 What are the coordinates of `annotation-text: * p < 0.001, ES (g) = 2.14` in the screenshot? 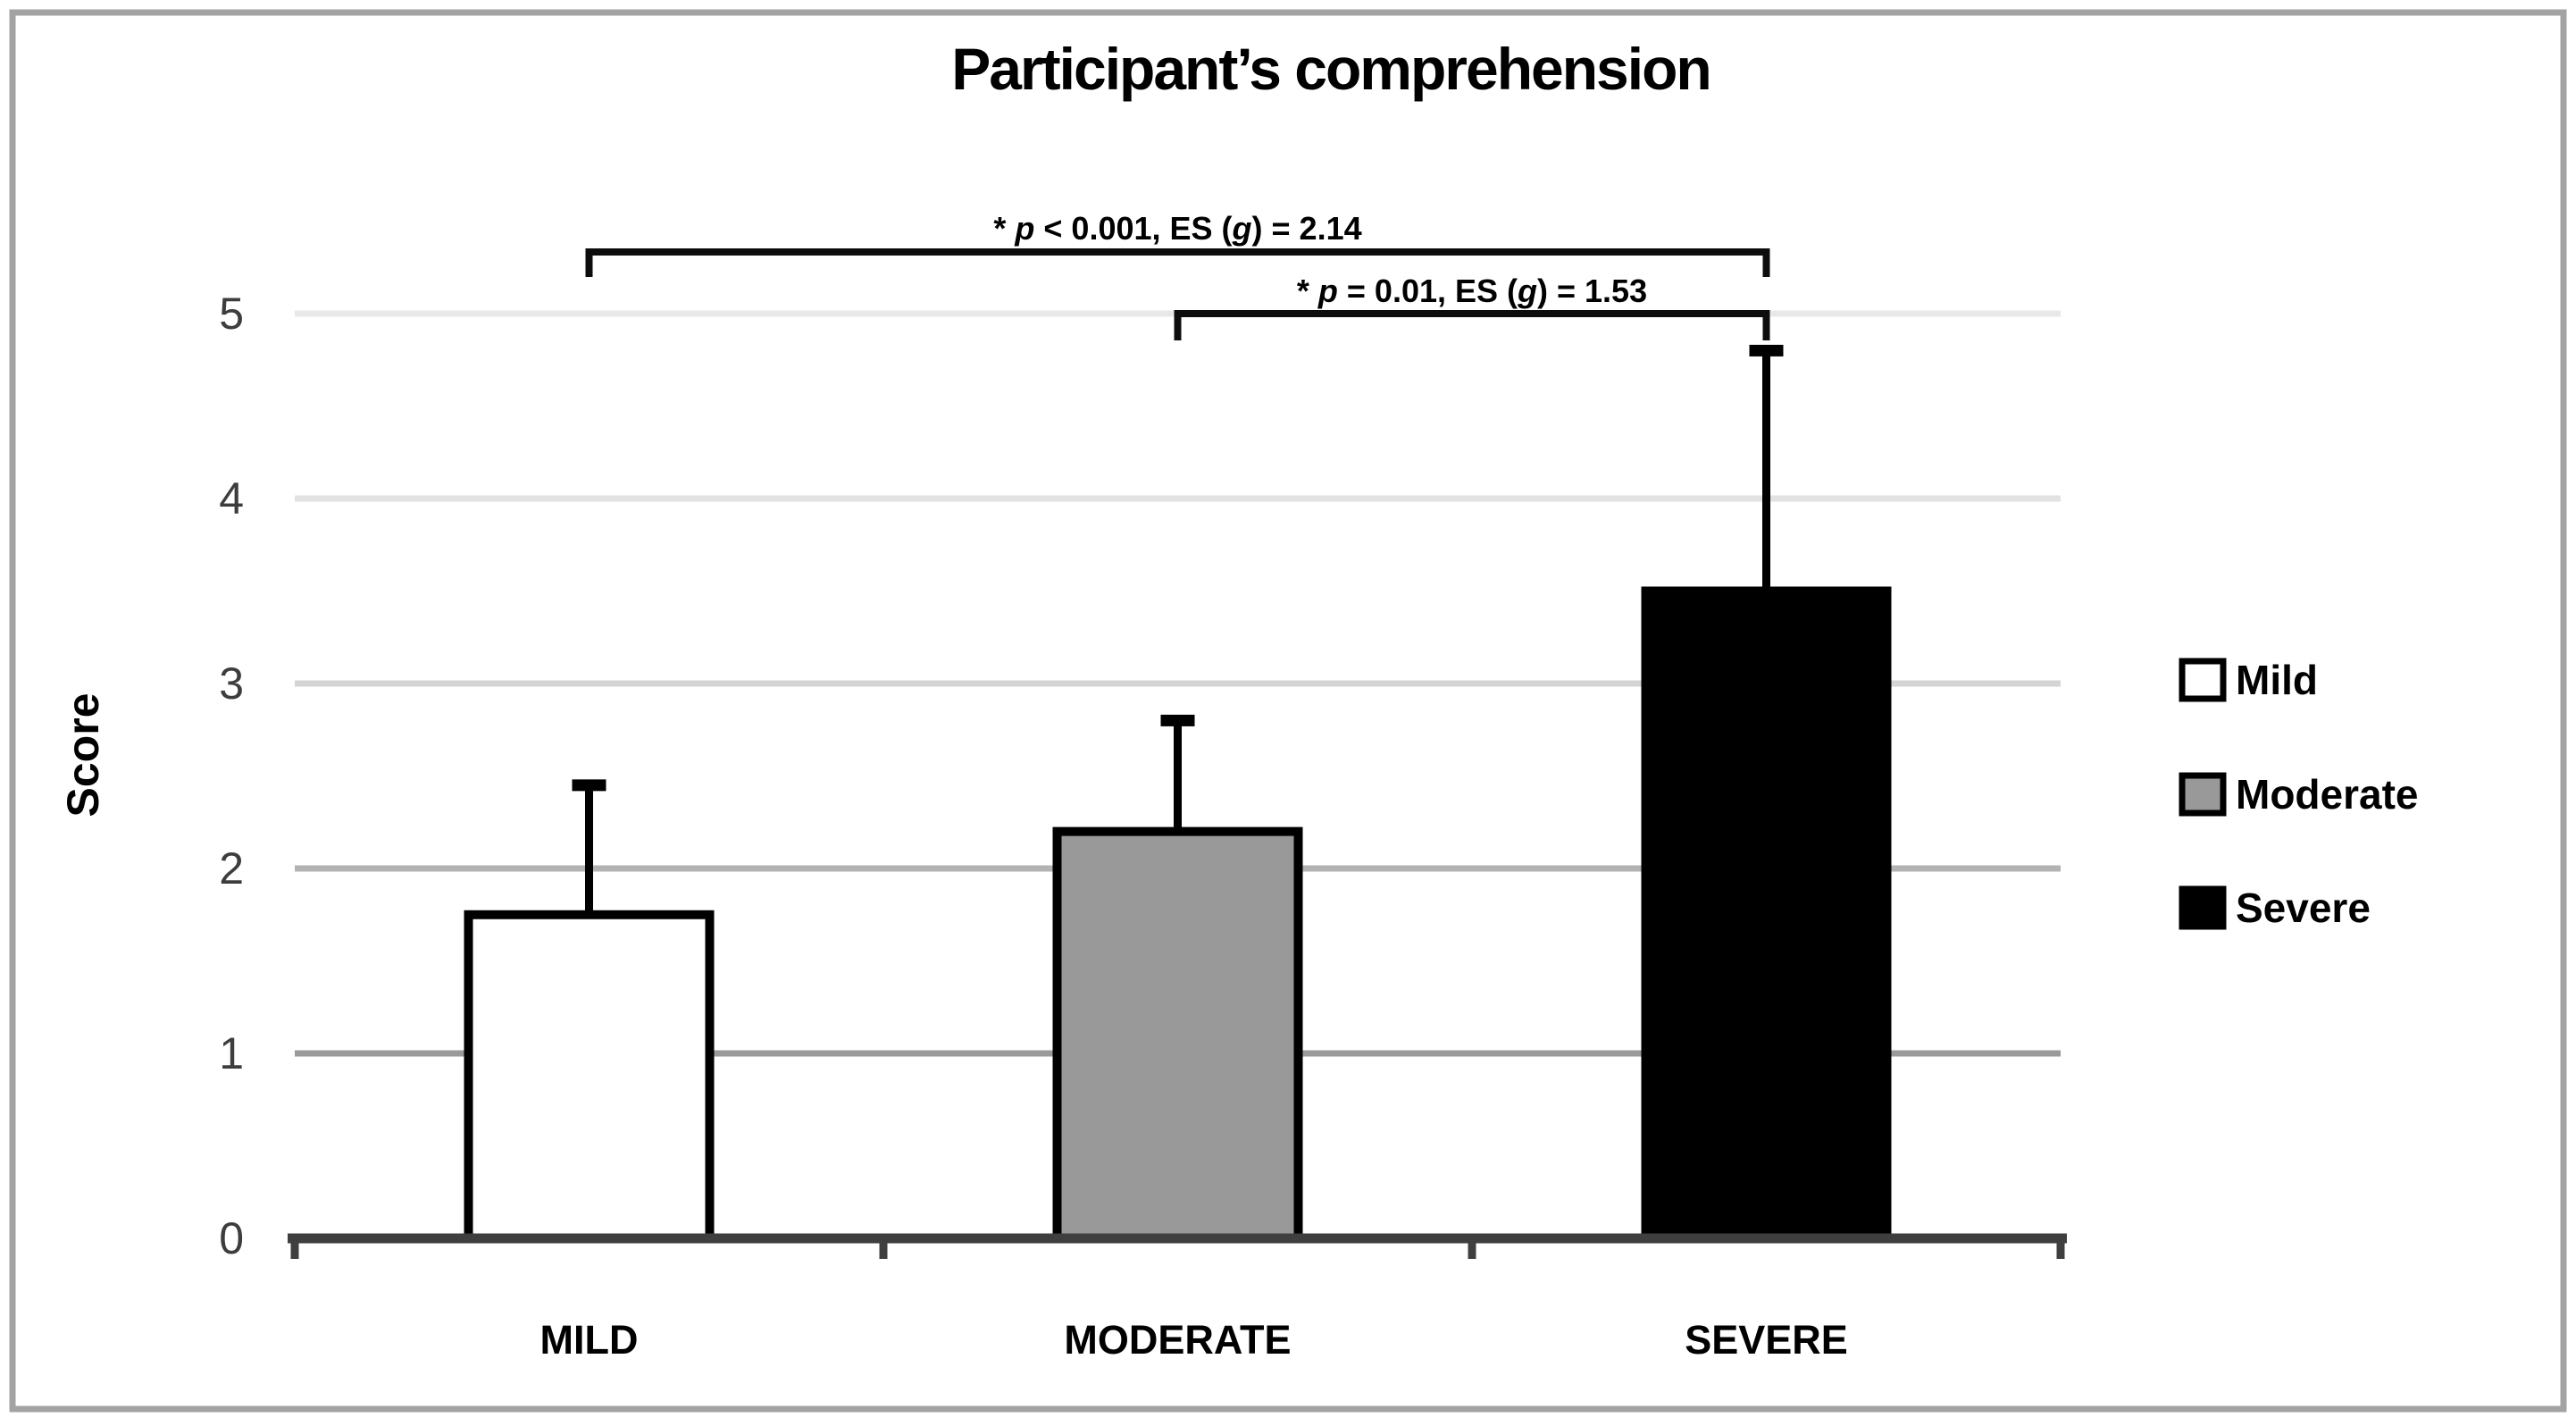 It's located at (1177, 228).